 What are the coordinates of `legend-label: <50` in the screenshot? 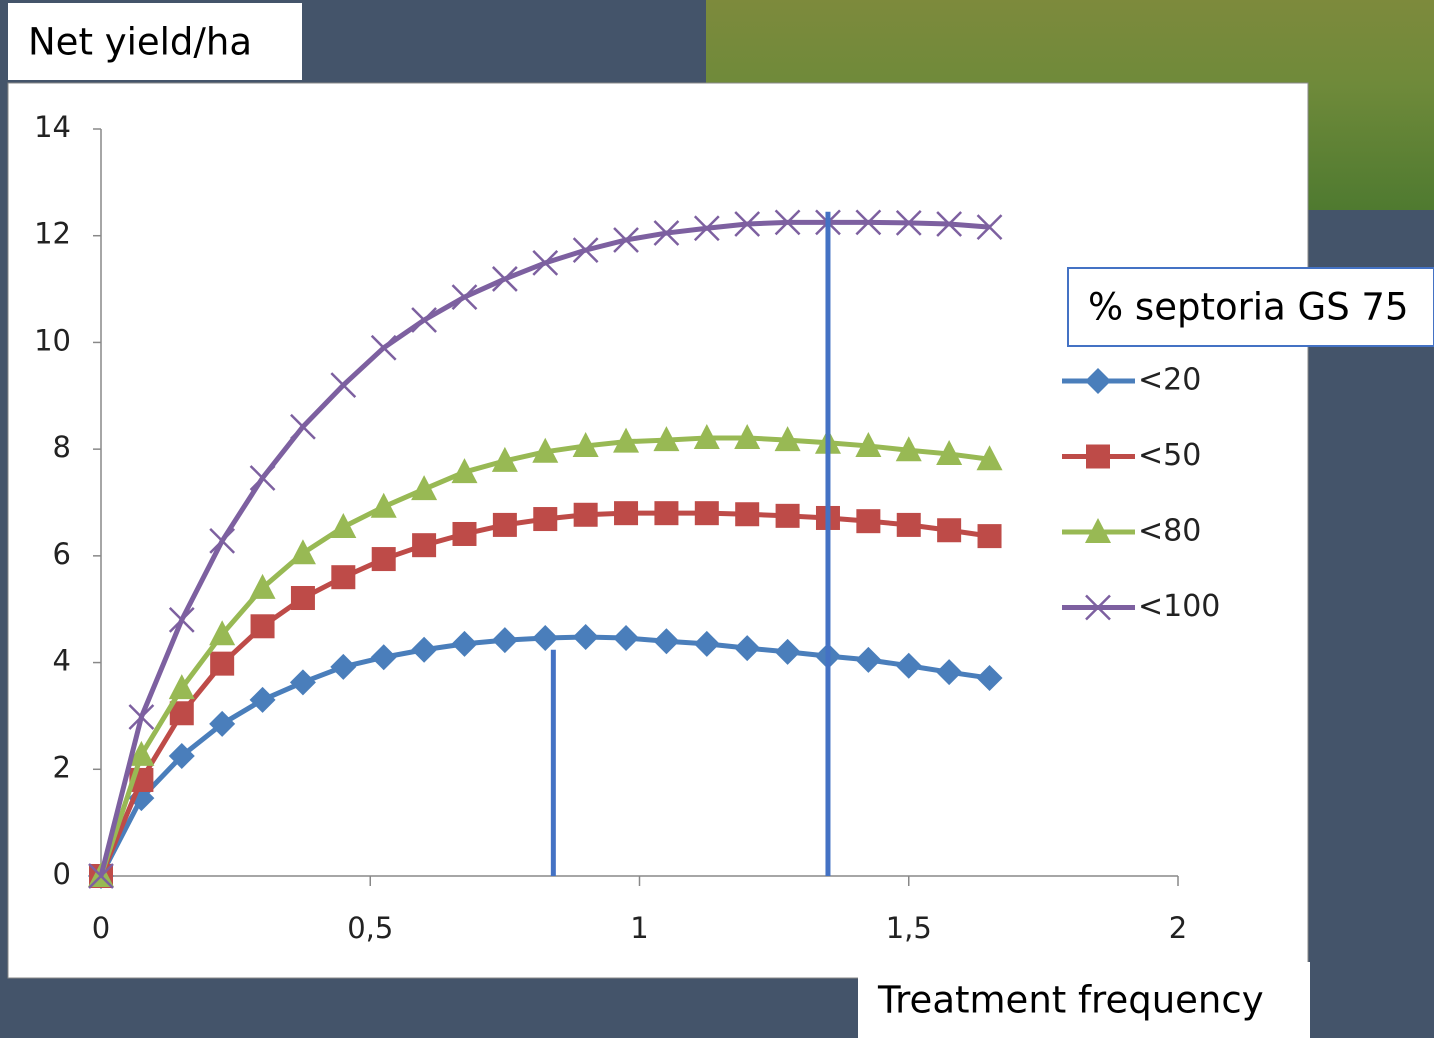 It's located at (1169, 455).